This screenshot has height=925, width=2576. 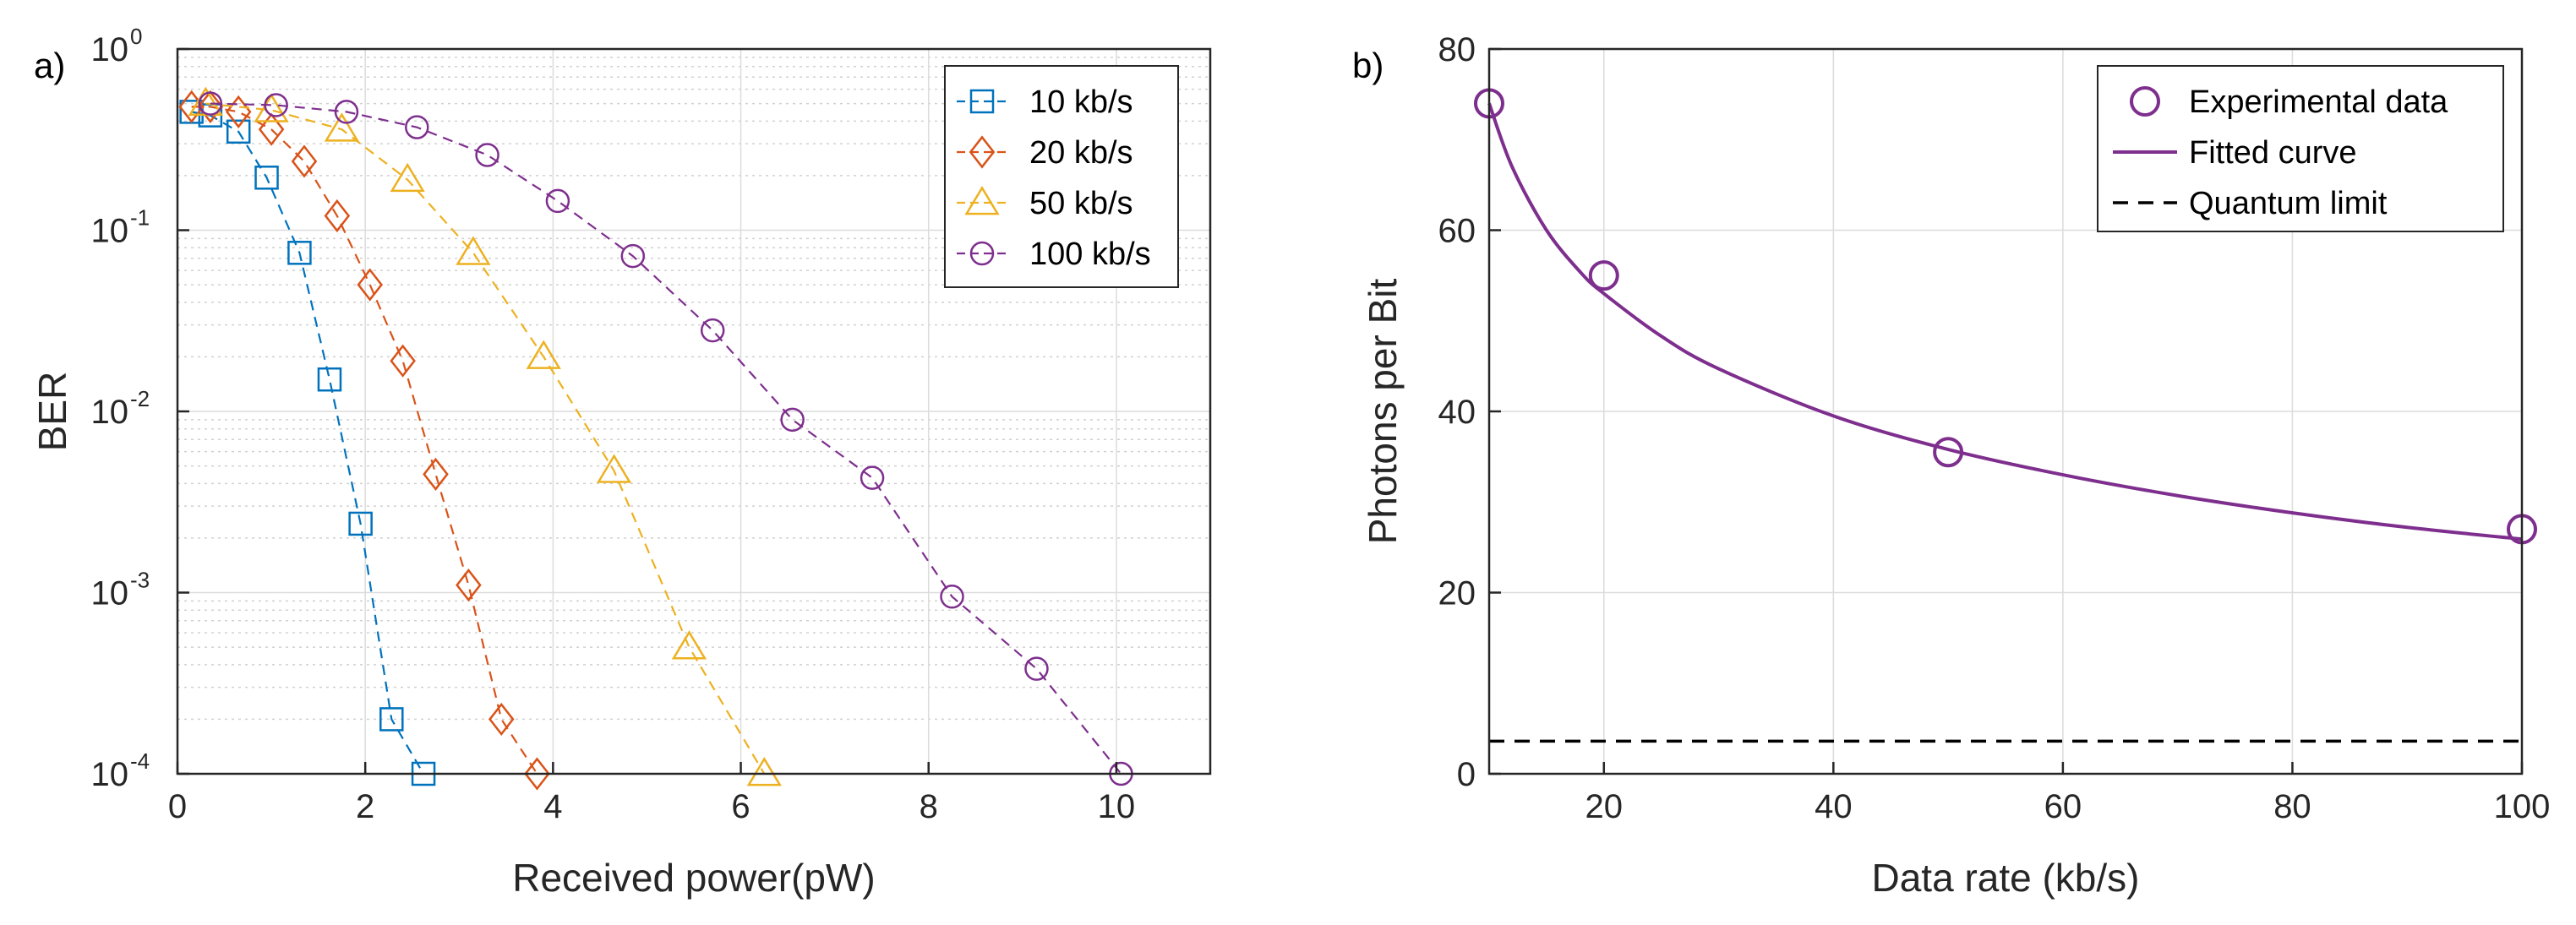 I want to click on photons-y-tick-label: 60, so click(x=1457, y=231).